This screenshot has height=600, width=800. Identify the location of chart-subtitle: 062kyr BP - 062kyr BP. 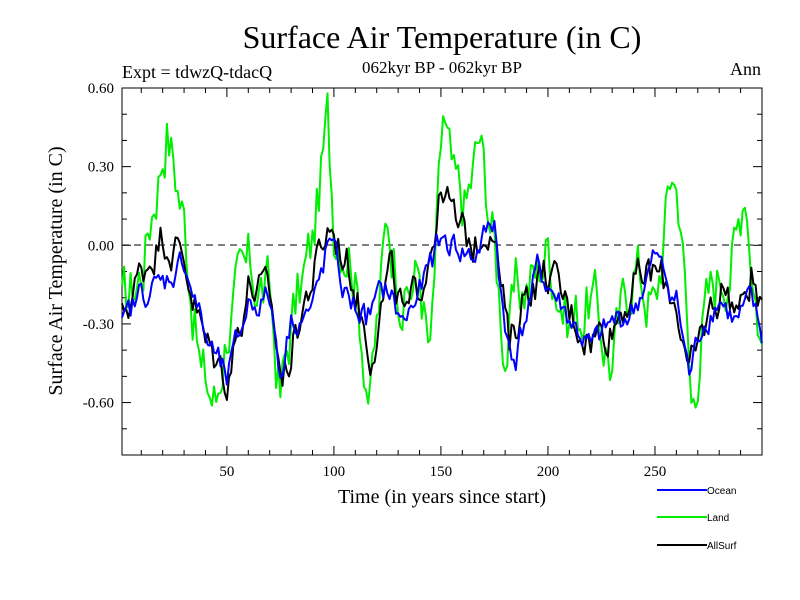
(442, 67).